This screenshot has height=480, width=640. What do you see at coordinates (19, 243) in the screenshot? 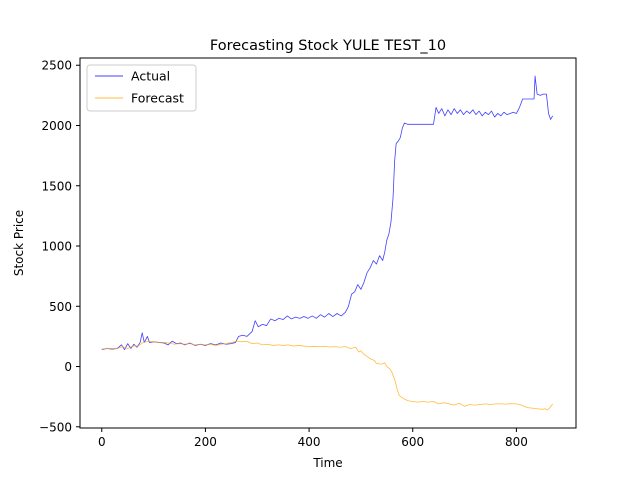
I see `y-axis-label: Stock Price` at bounding box center [19, 243].